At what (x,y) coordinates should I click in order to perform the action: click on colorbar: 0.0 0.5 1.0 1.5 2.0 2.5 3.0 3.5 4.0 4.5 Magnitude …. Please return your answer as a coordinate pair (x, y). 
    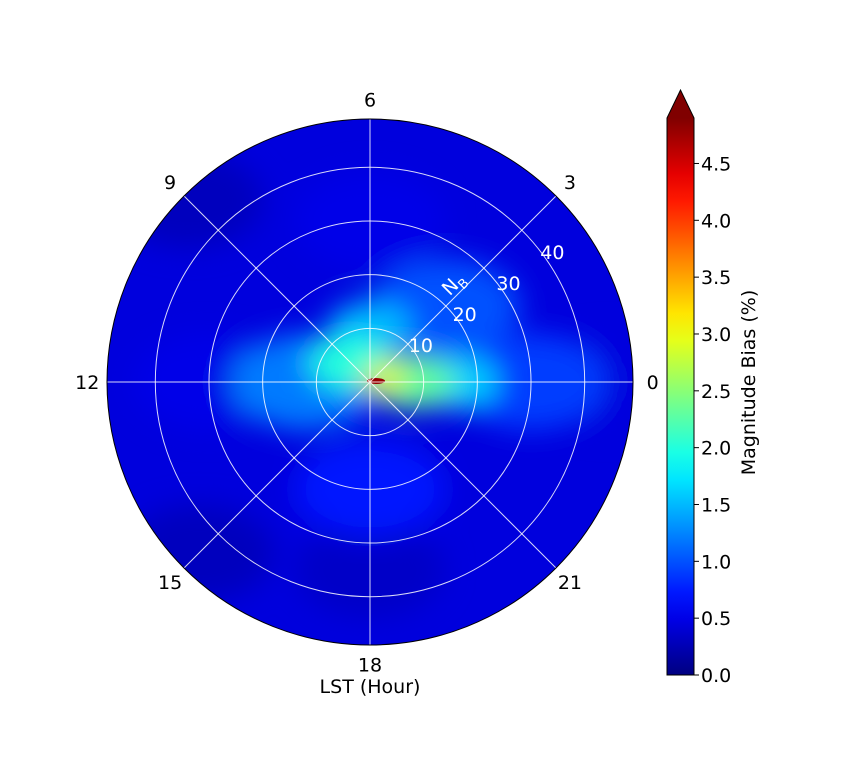
    Looking at the image, I should click on (713, 387).